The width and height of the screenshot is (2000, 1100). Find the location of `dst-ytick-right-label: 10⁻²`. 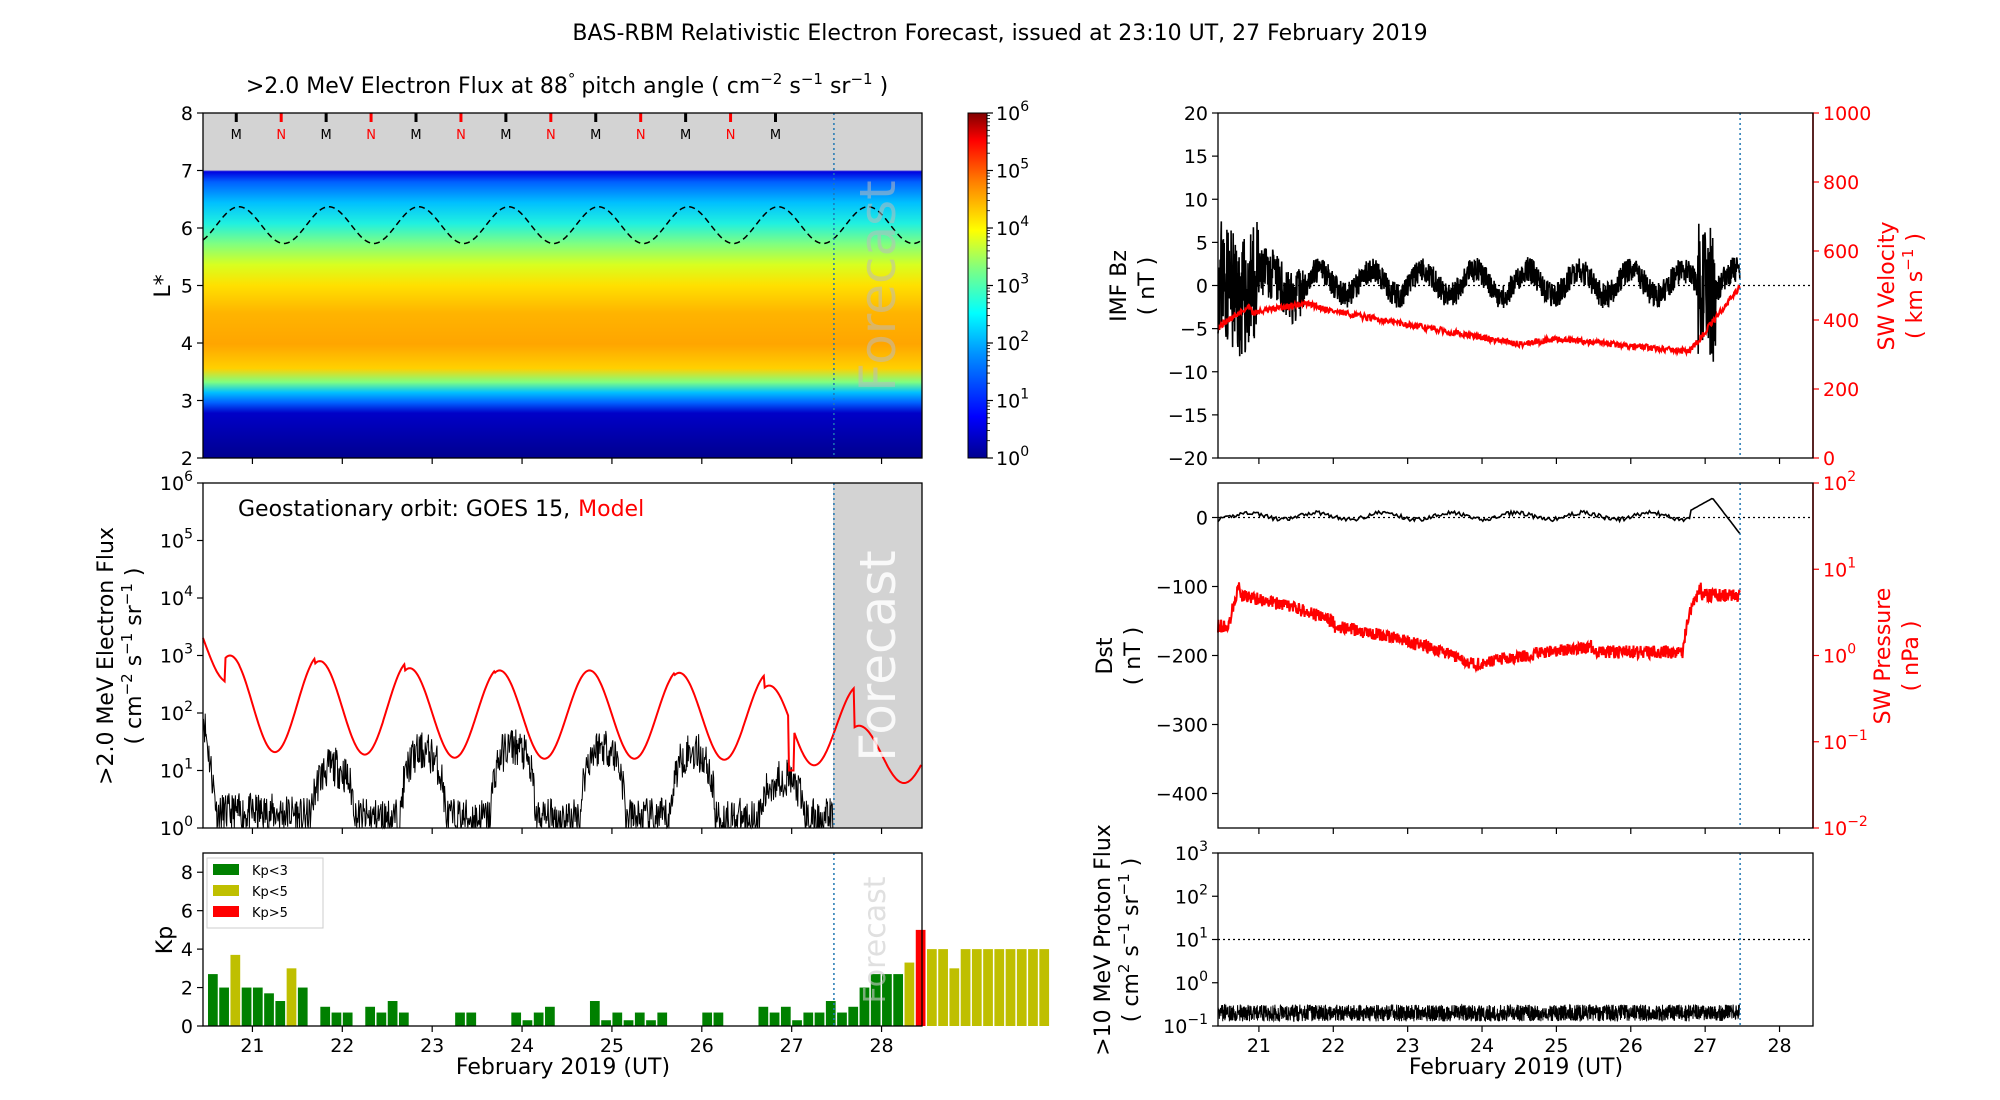

dst-ytick-right-label: 10⁻² is located at coordinates (1845, 827).